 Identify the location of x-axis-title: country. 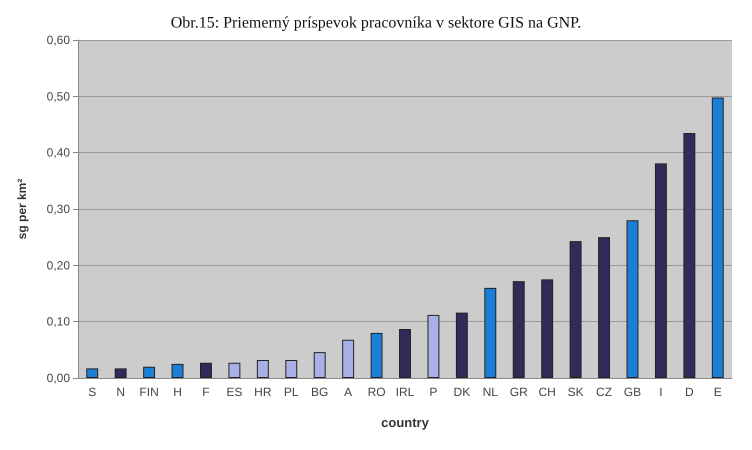
(405, 422).